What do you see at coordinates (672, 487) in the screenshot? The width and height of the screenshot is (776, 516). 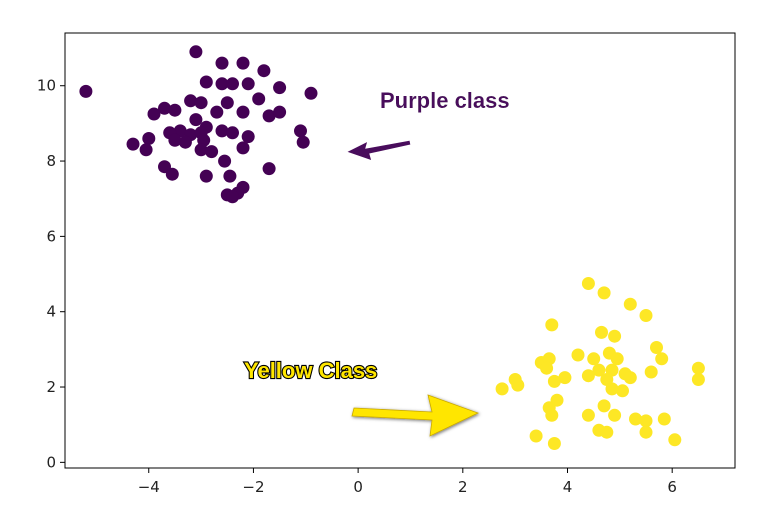 I see `x-tick-label: 6` at bounding box center [672, 487].